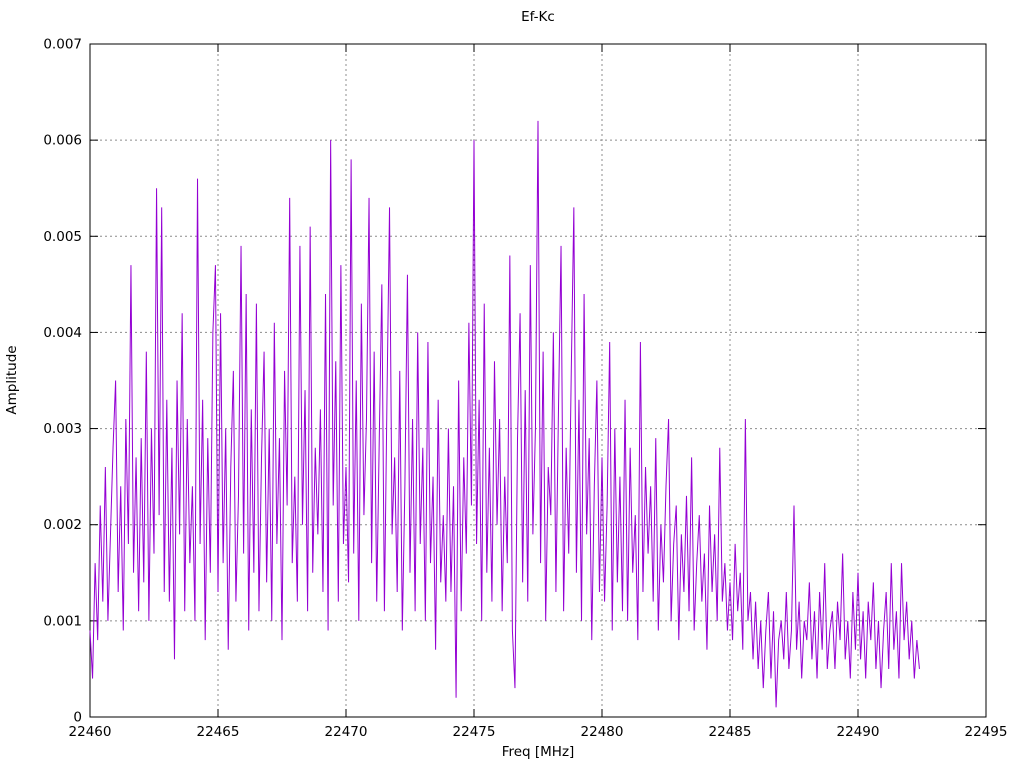 The height and width of the screenshot is (768, 1024). I want to click on y-tick-label: 0.004, so click(62, 333).